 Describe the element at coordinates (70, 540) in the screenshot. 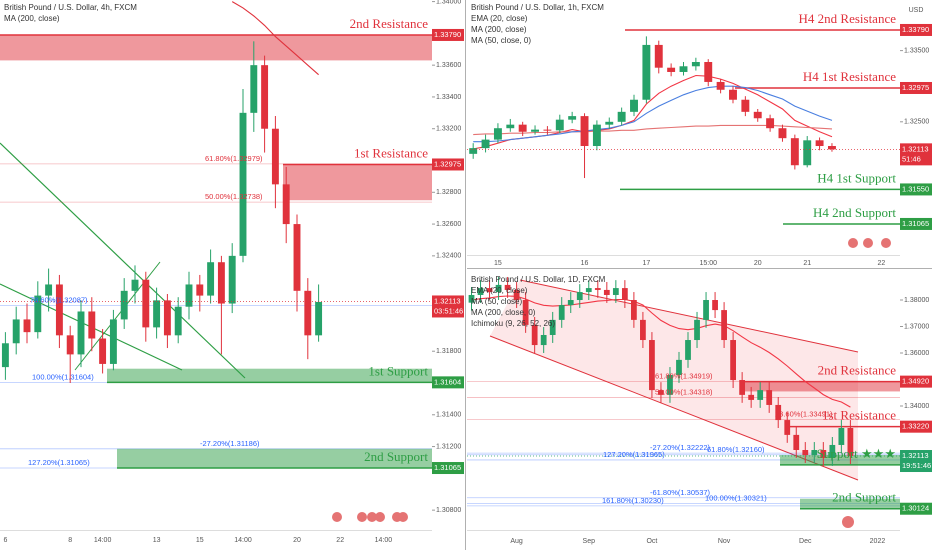

I see `x-tick-label: 8` at that location.